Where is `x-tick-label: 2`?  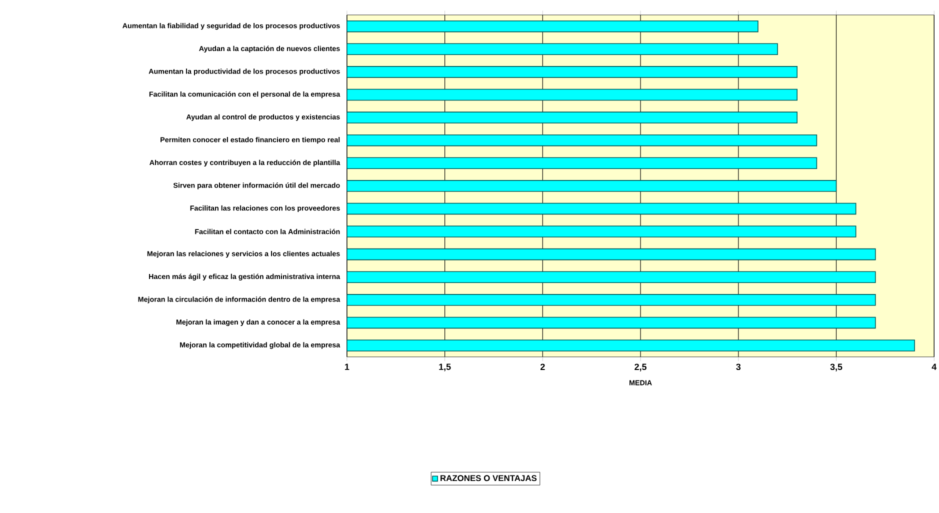 x-tick-label: 2 is located at coordinates (542, 367).